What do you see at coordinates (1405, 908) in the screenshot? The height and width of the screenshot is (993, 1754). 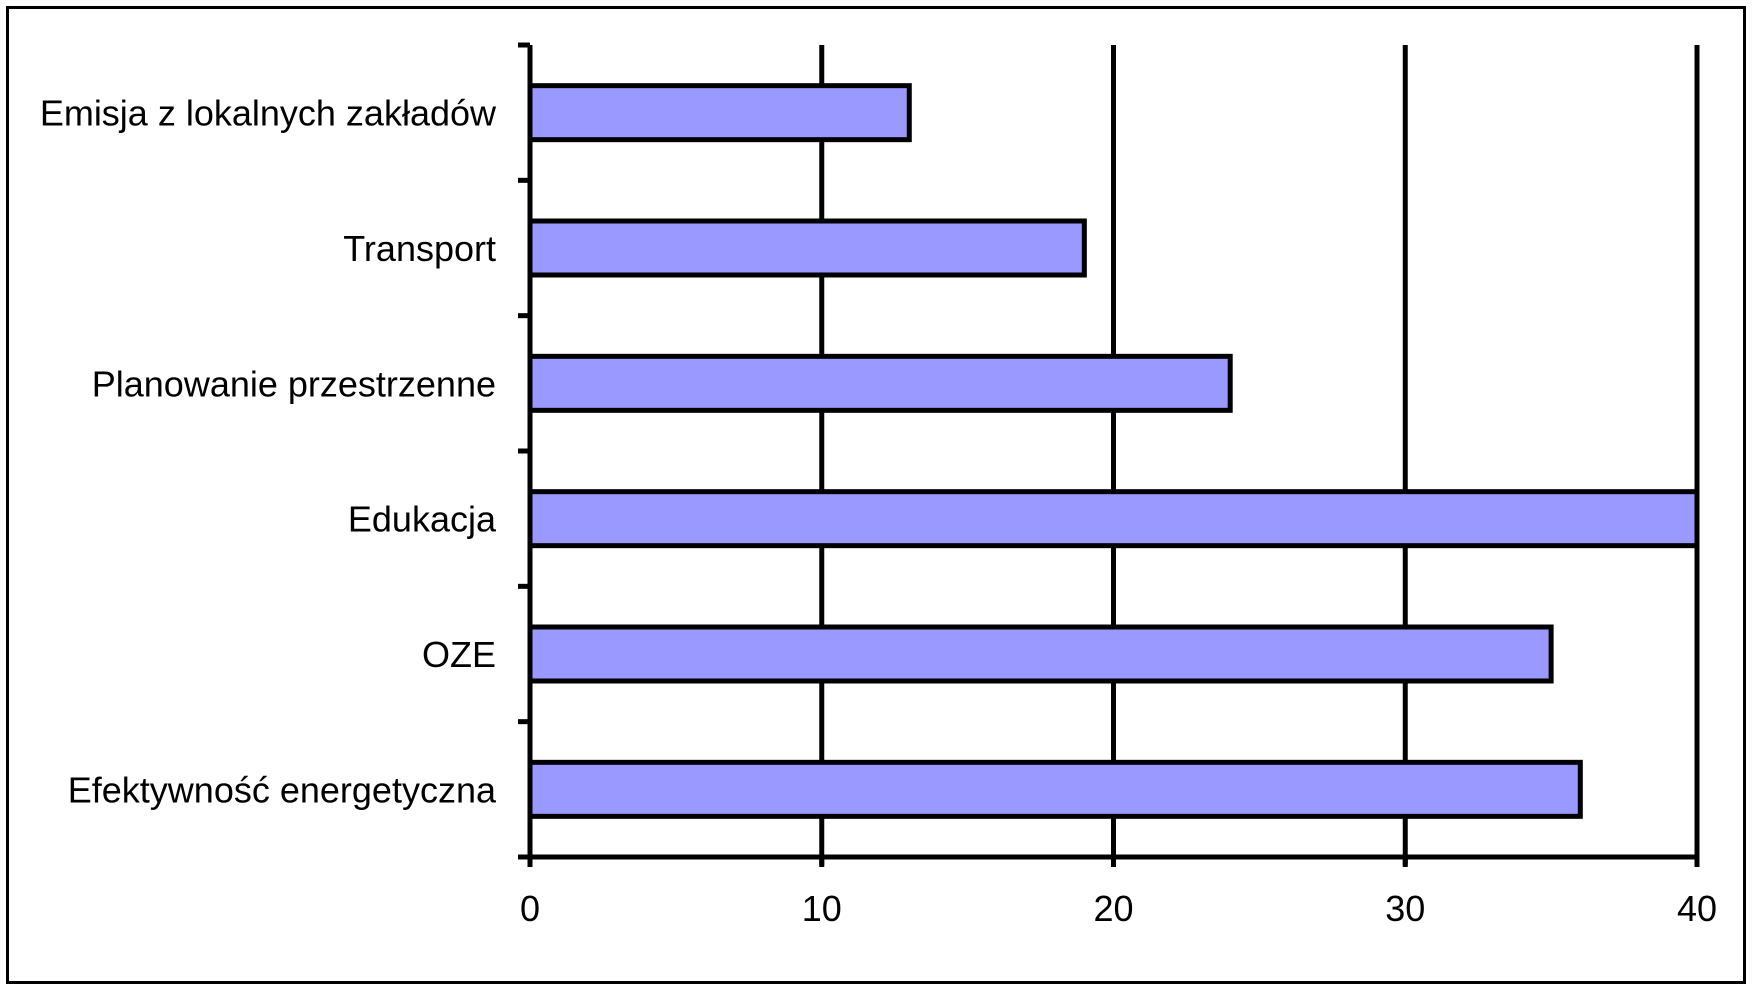 I see `x-tick-label-30: 30` at bounding box center [1405, 908].